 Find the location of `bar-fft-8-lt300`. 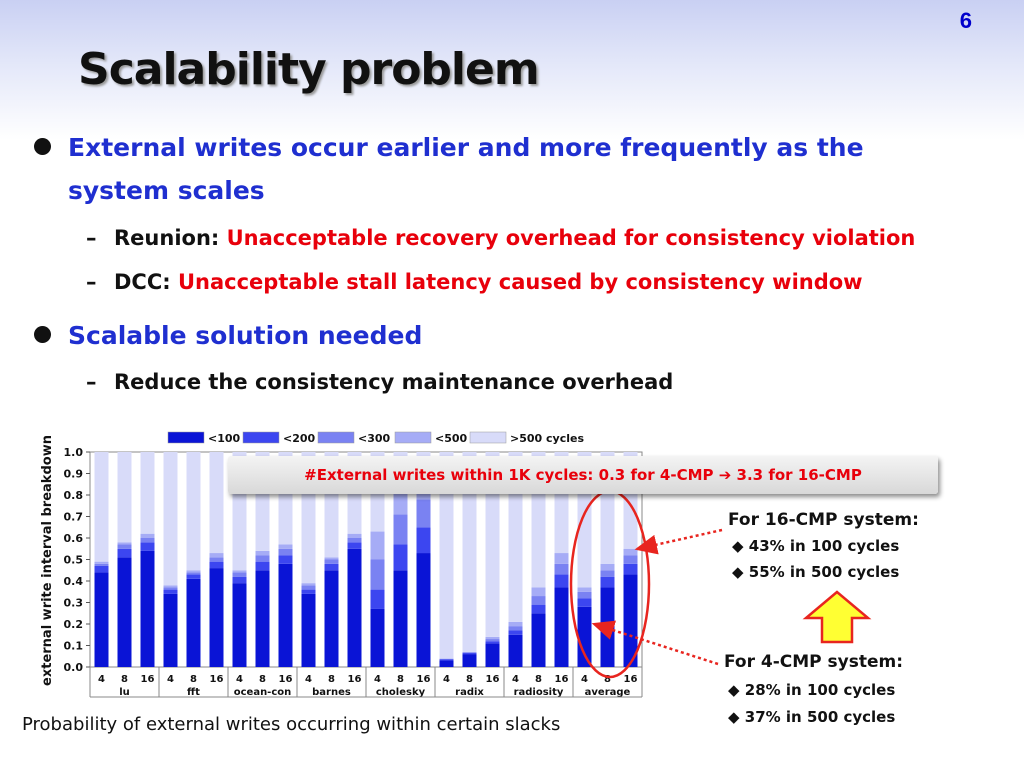

bar-fft-8-lt300 is located at coordinates (193, 573).